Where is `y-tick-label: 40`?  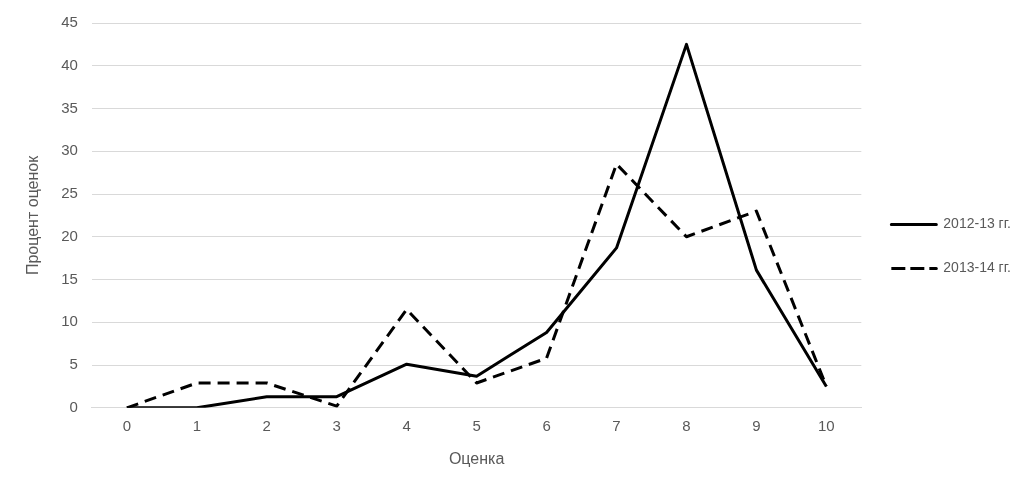 y-tick-label: 40 is located at coordinates (69, 64).